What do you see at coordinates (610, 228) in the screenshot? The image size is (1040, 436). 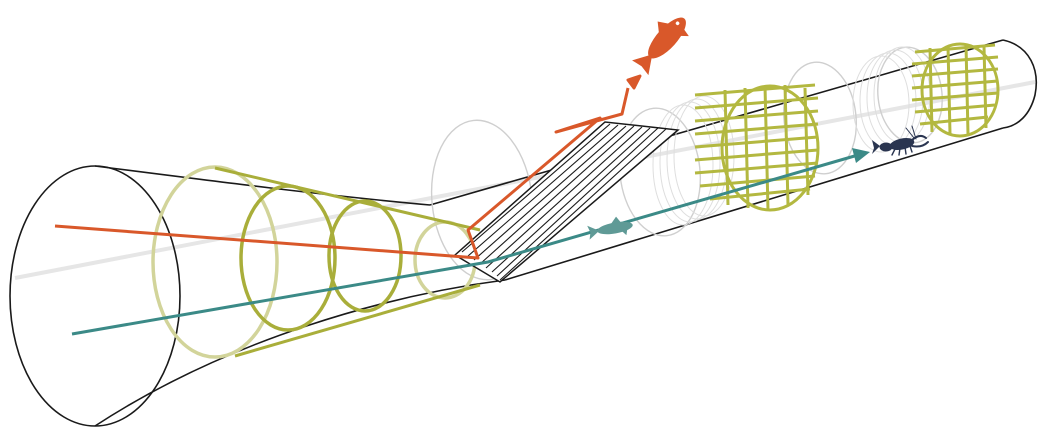 I see `small-fish-icon` at bounding box center [610, 228].